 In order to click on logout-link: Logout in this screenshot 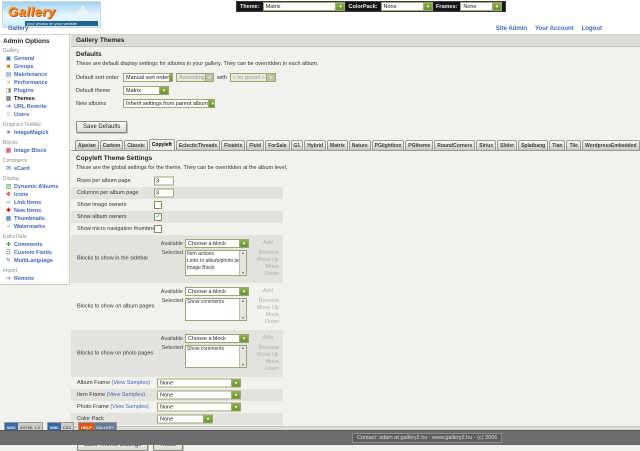, I will do `click(591, 29)`.